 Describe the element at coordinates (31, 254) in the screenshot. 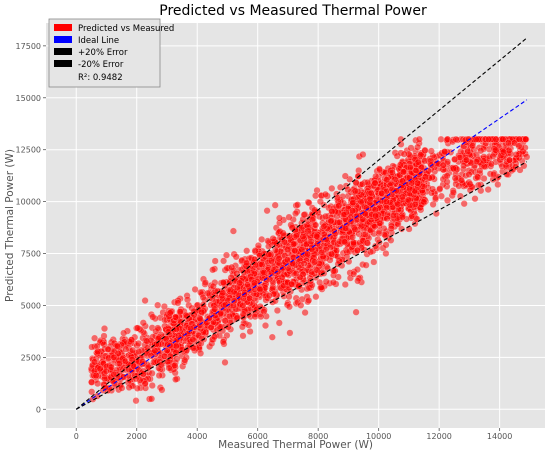

I see `y-tick-label: 7500` at that location.